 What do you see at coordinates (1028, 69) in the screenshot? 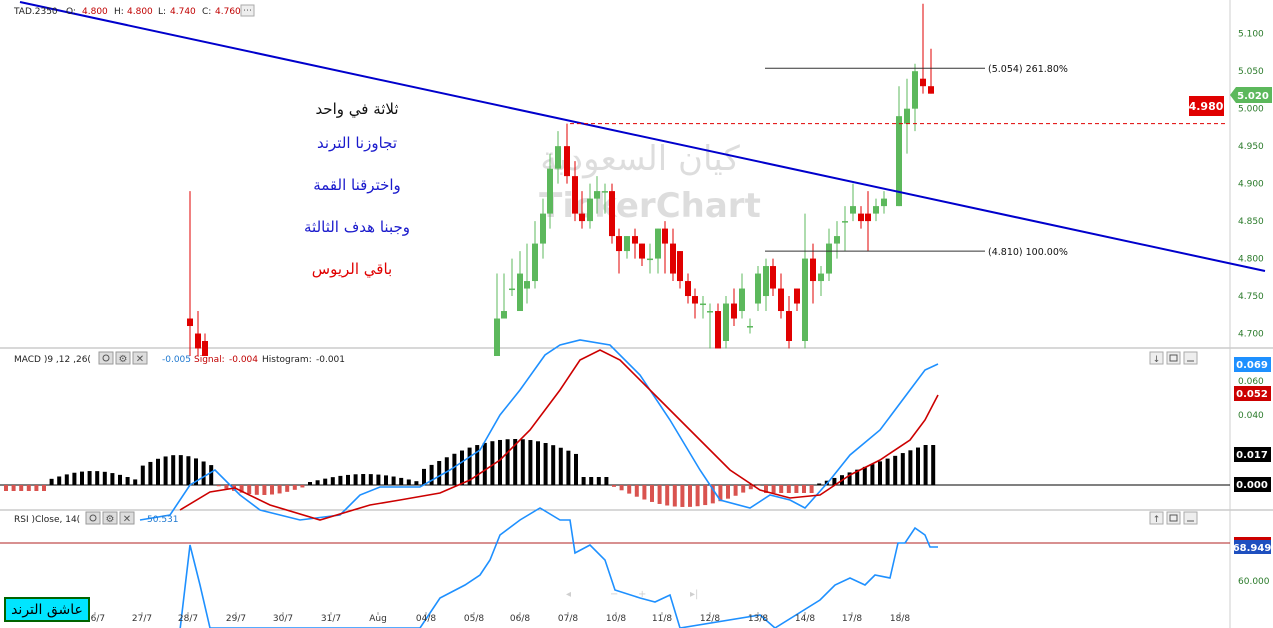
I see `fib-level-label: (5.054) 261.80%` at bounding box center [1028, 69].